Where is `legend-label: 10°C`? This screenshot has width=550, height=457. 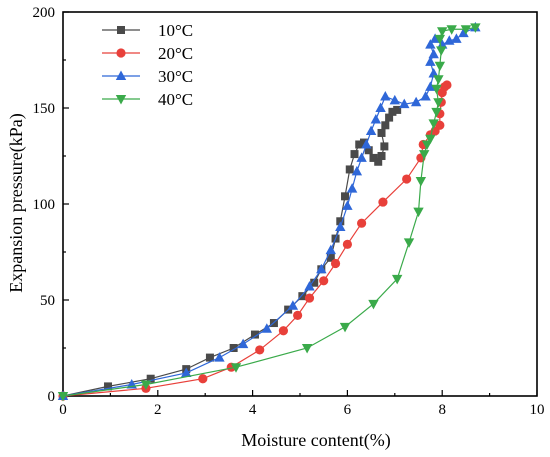 legend-label: 10°C is located at coordinates (175, 30).